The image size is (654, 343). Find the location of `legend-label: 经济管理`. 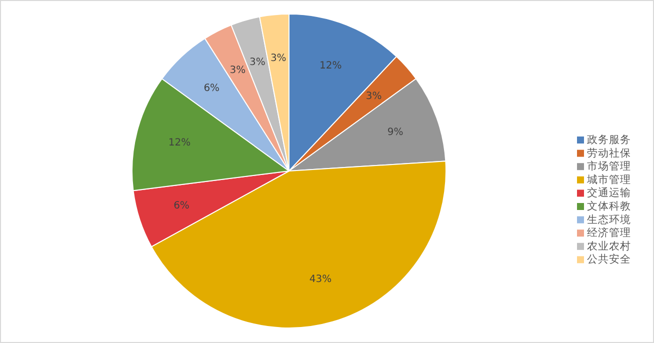

legend-label: 经济管理 is located at coordinates (609, 233).